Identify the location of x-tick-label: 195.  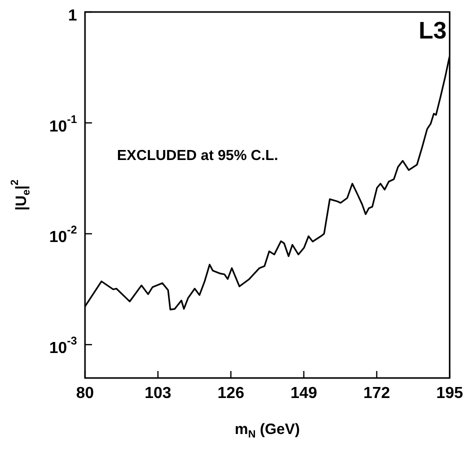
(450, 393).